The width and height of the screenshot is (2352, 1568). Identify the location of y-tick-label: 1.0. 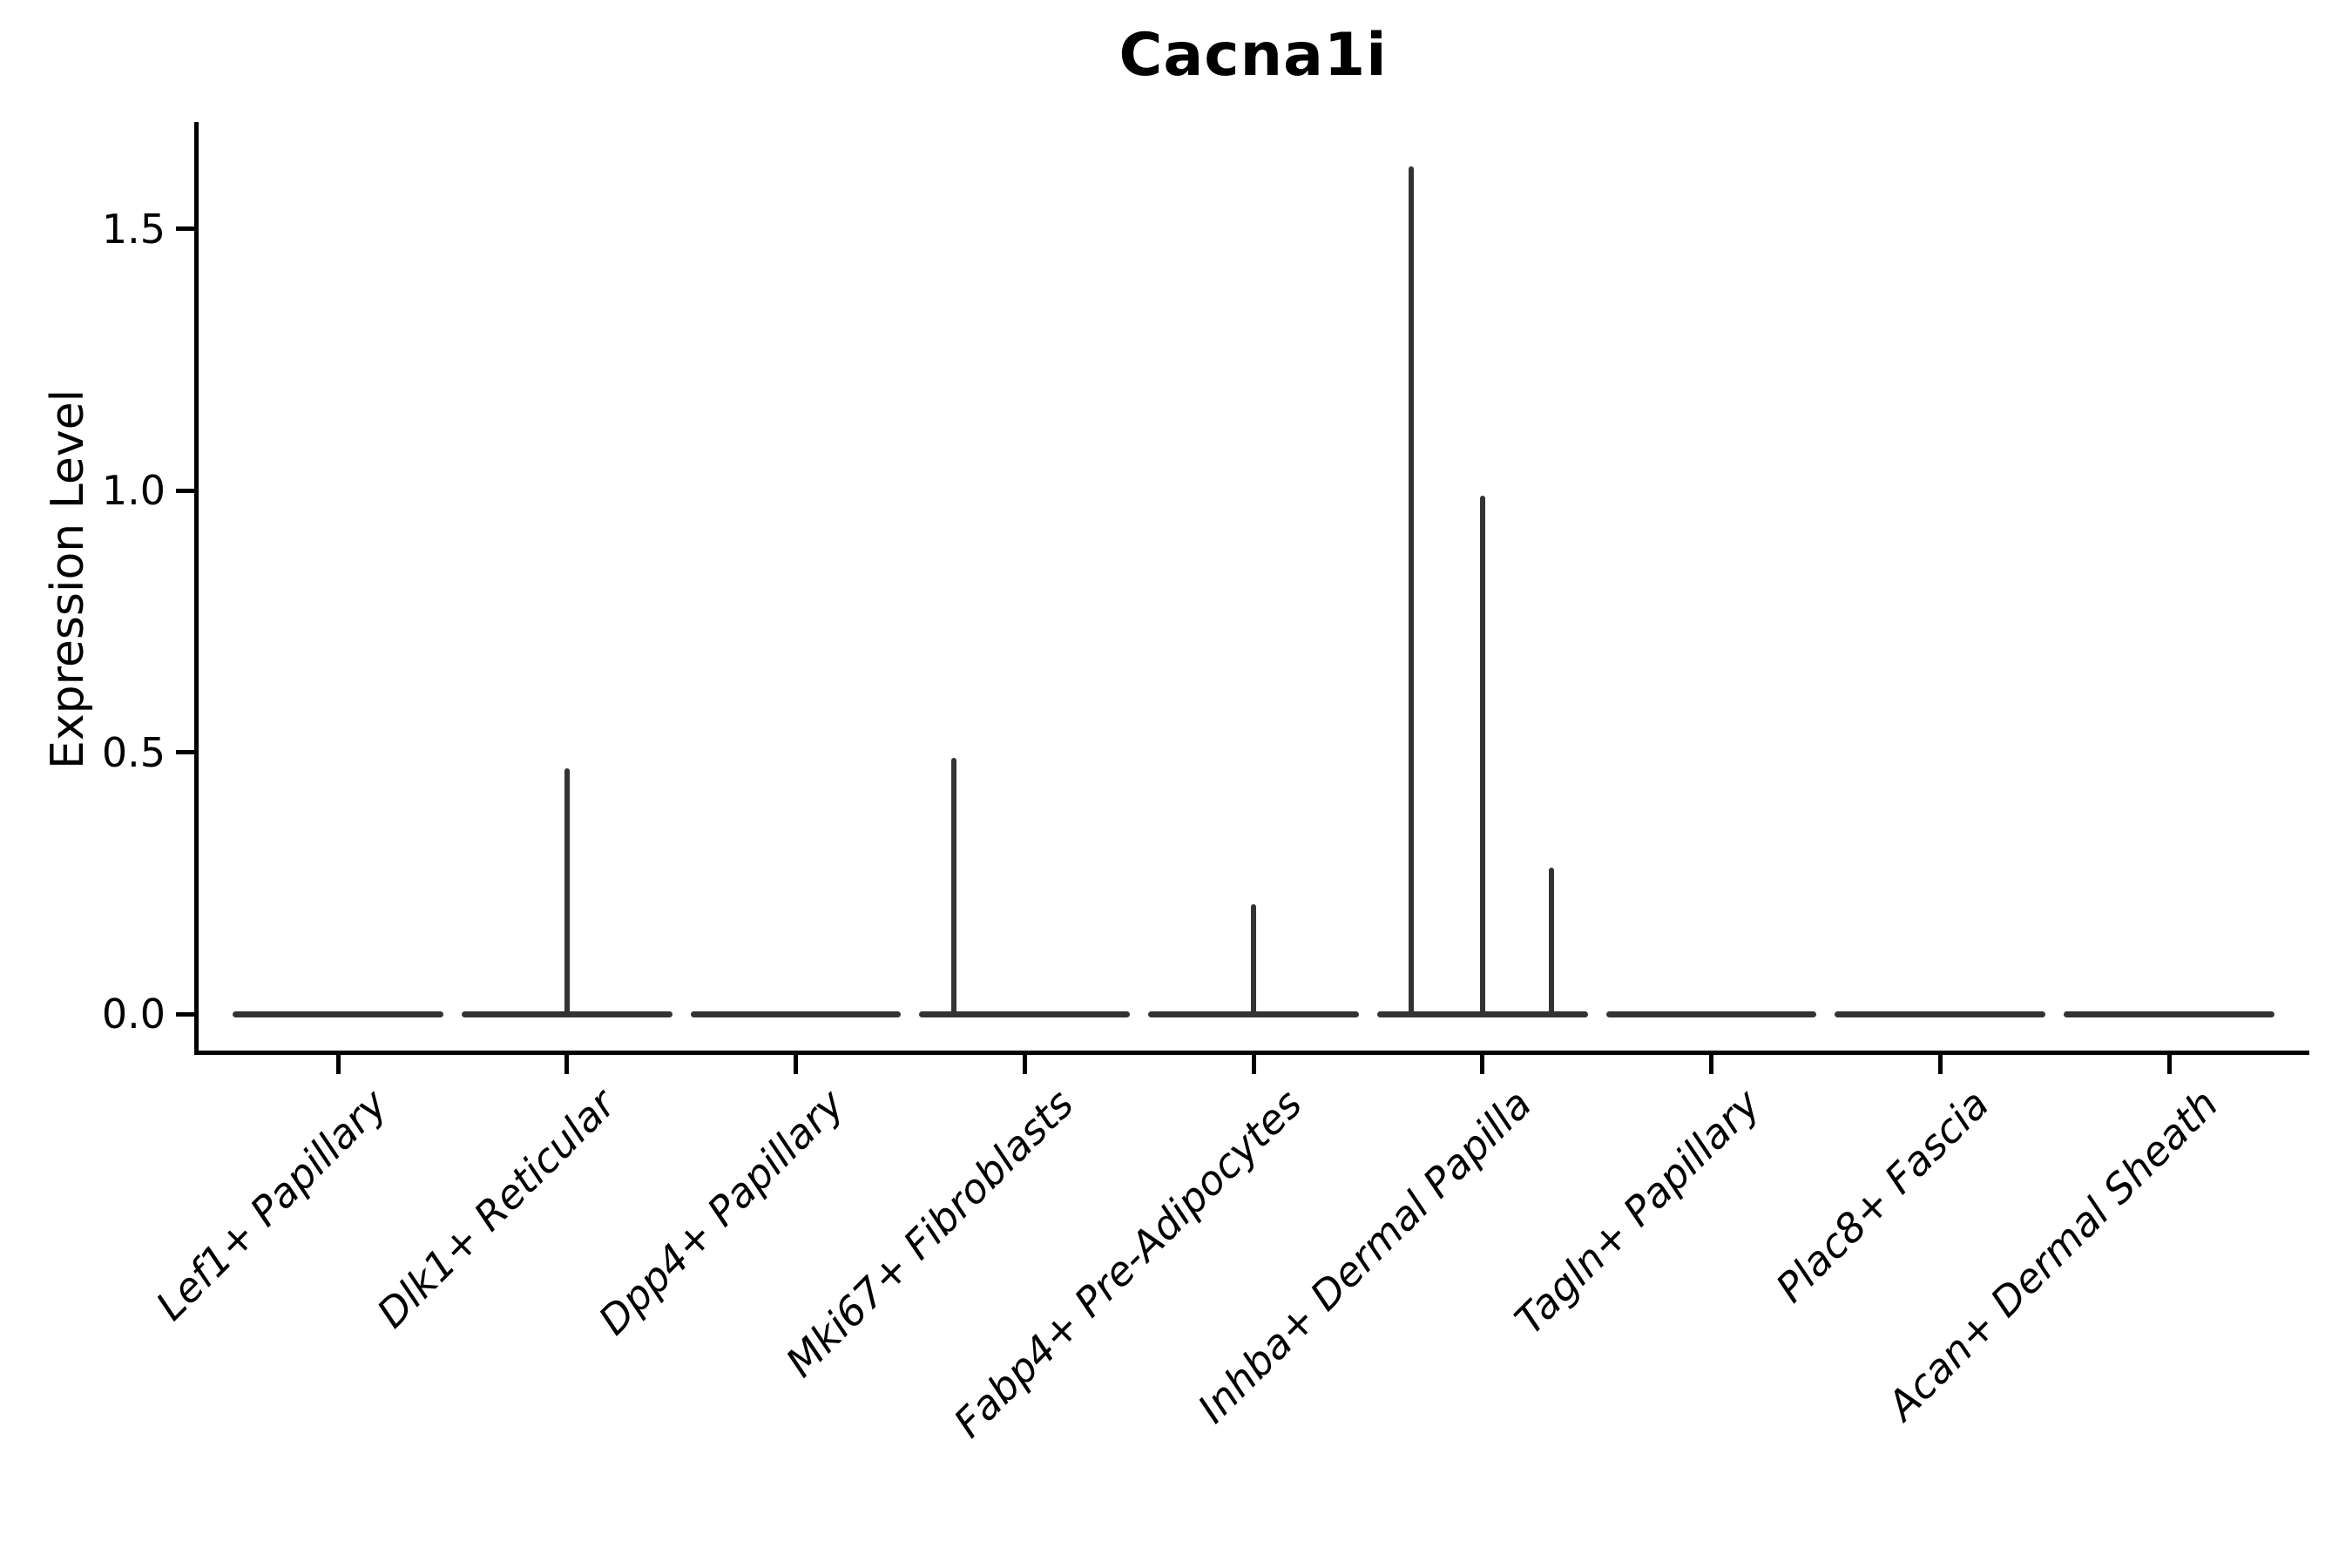
(134, 491).